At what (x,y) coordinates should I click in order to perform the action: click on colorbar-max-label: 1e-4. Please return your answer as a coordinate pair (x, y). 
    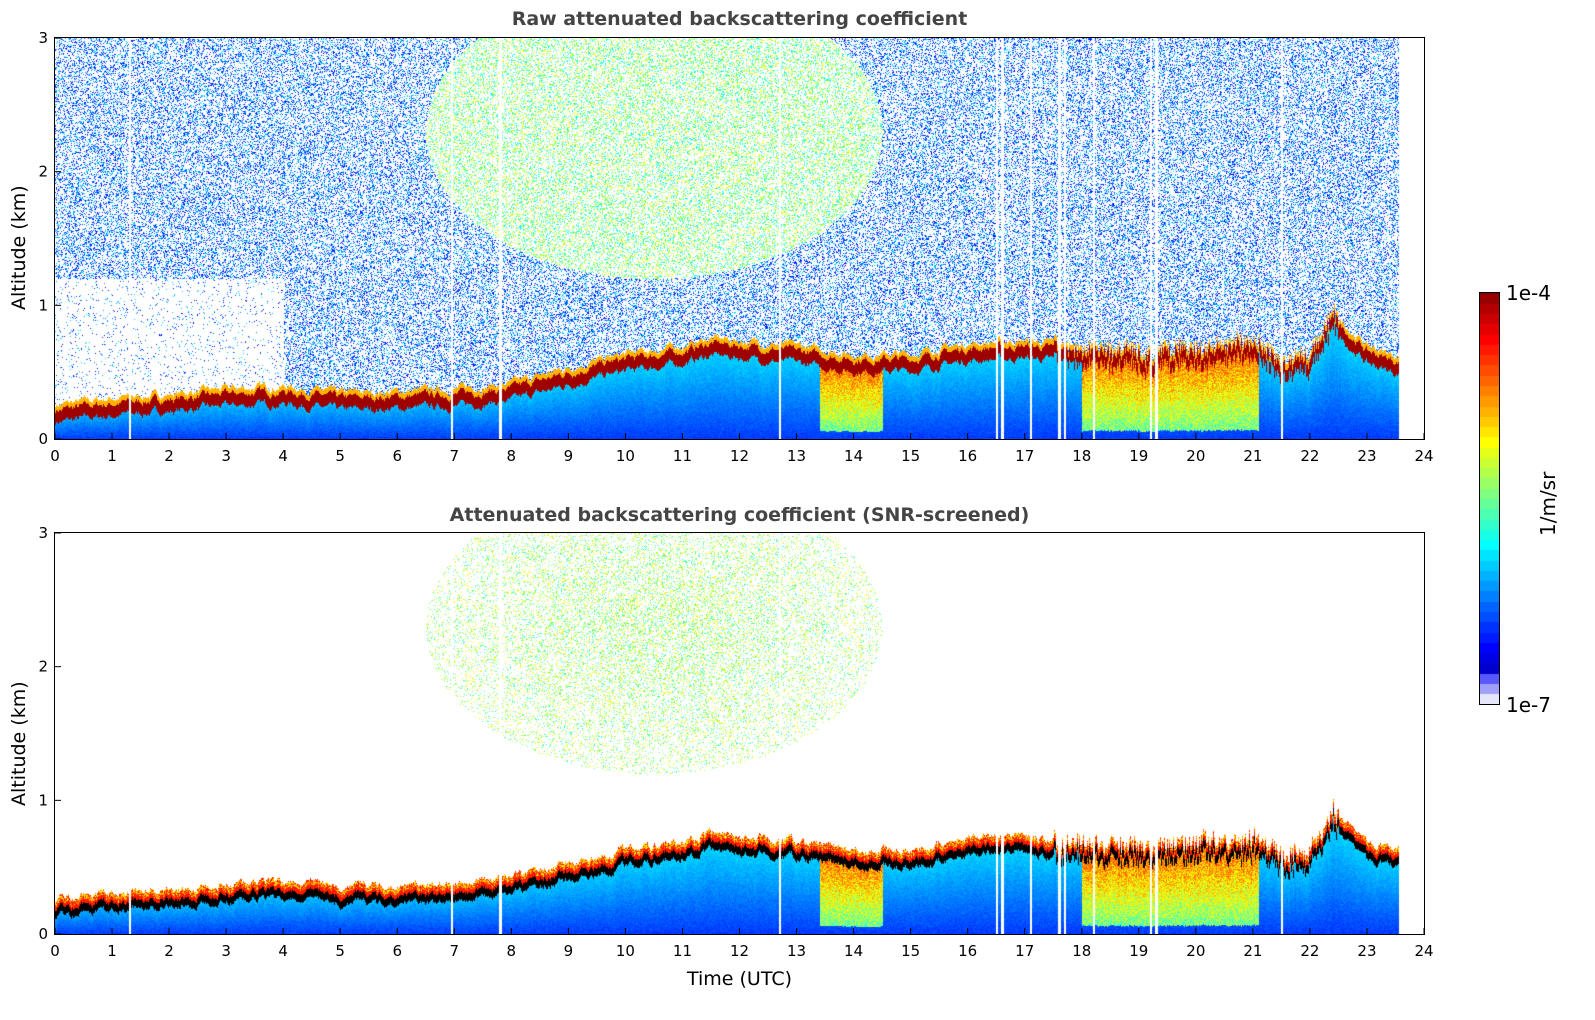
    Looking at the image, I should click on (1528, 293).